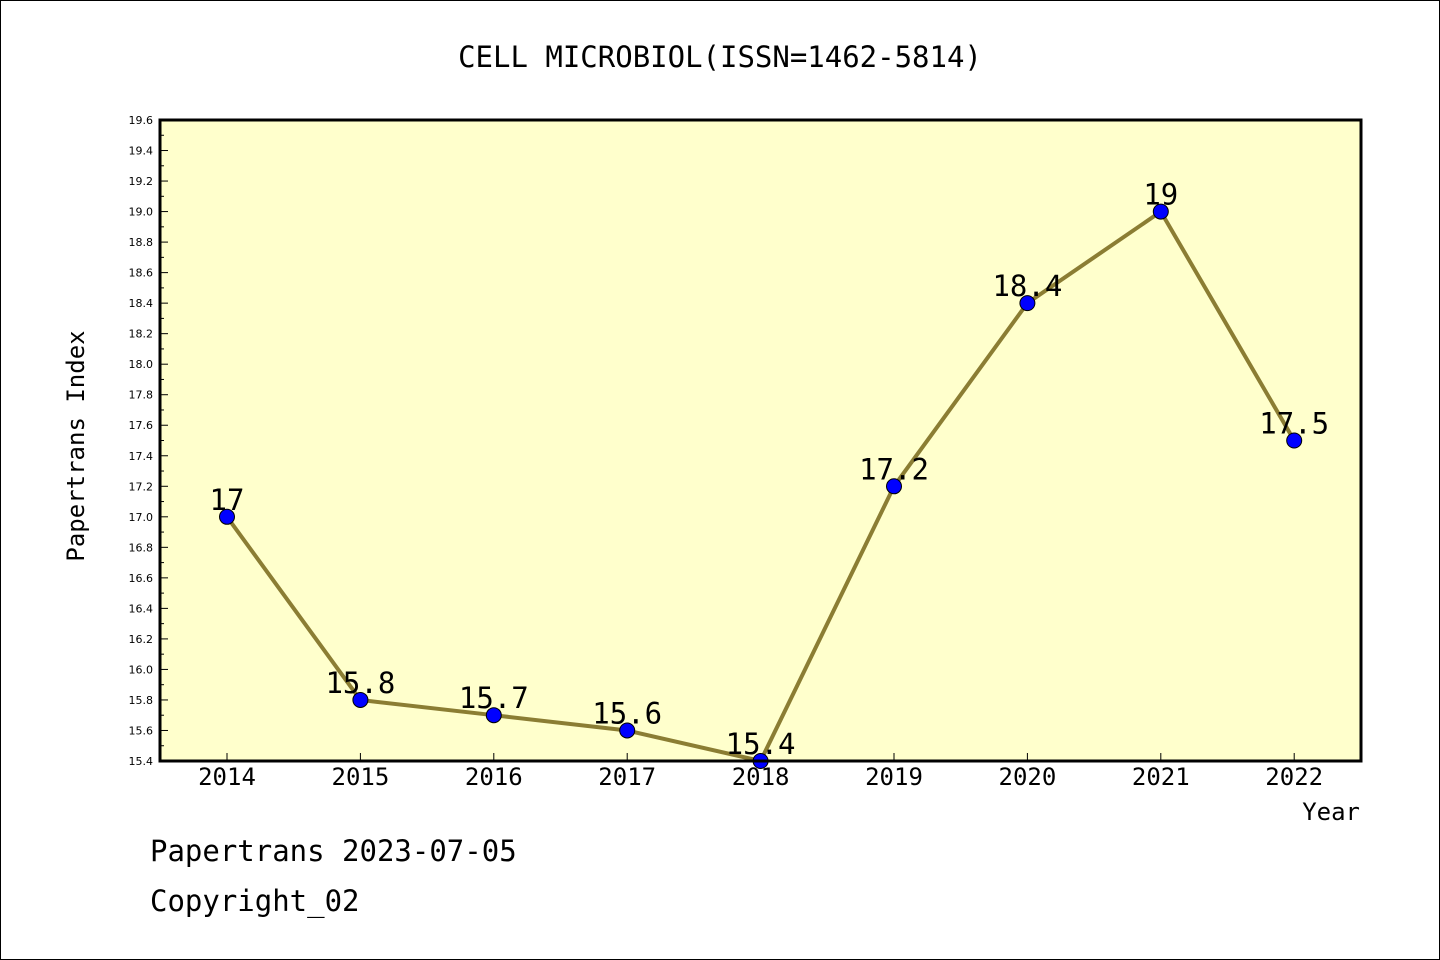 The width and height of the screenshot is (1440, 960). What do you see at coordinates (141, 547) in the screenshot?
I see `y-tick-label: 16.8` at bounding box center [141, 547].